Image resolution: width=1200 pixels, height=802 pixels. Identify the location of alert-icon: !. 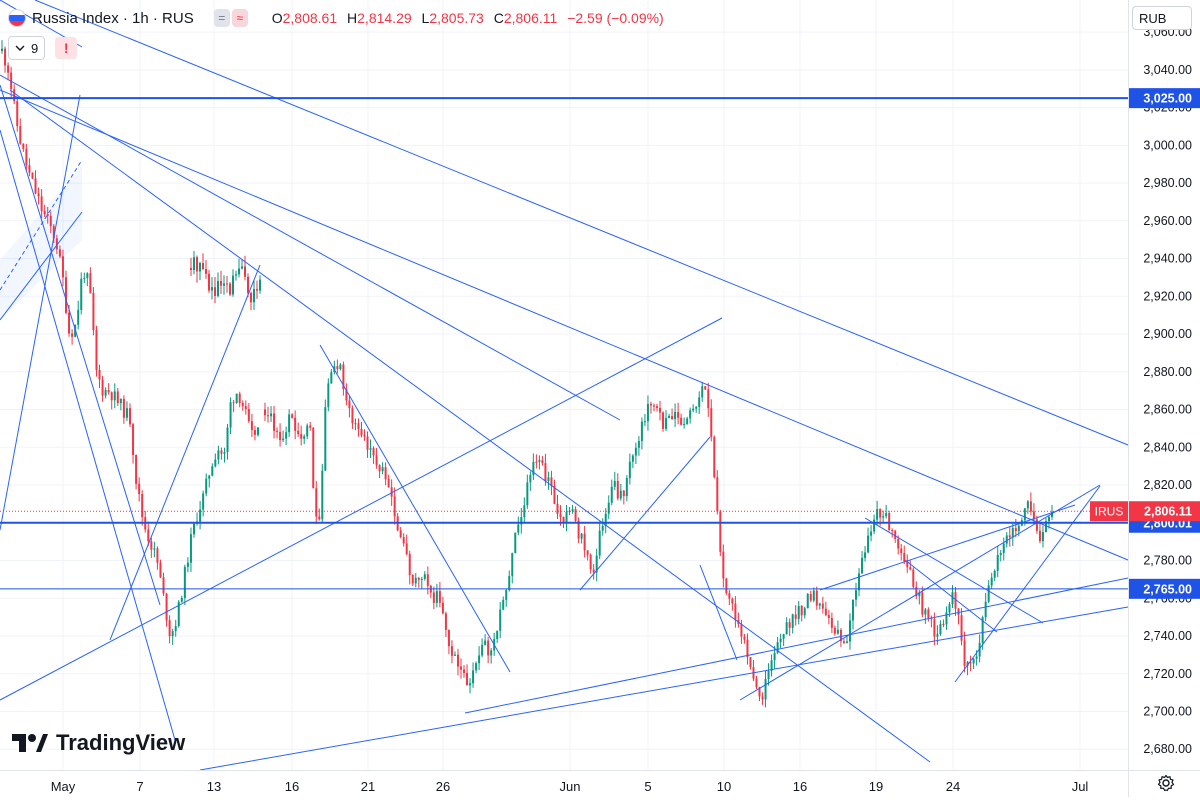
(66, 48).